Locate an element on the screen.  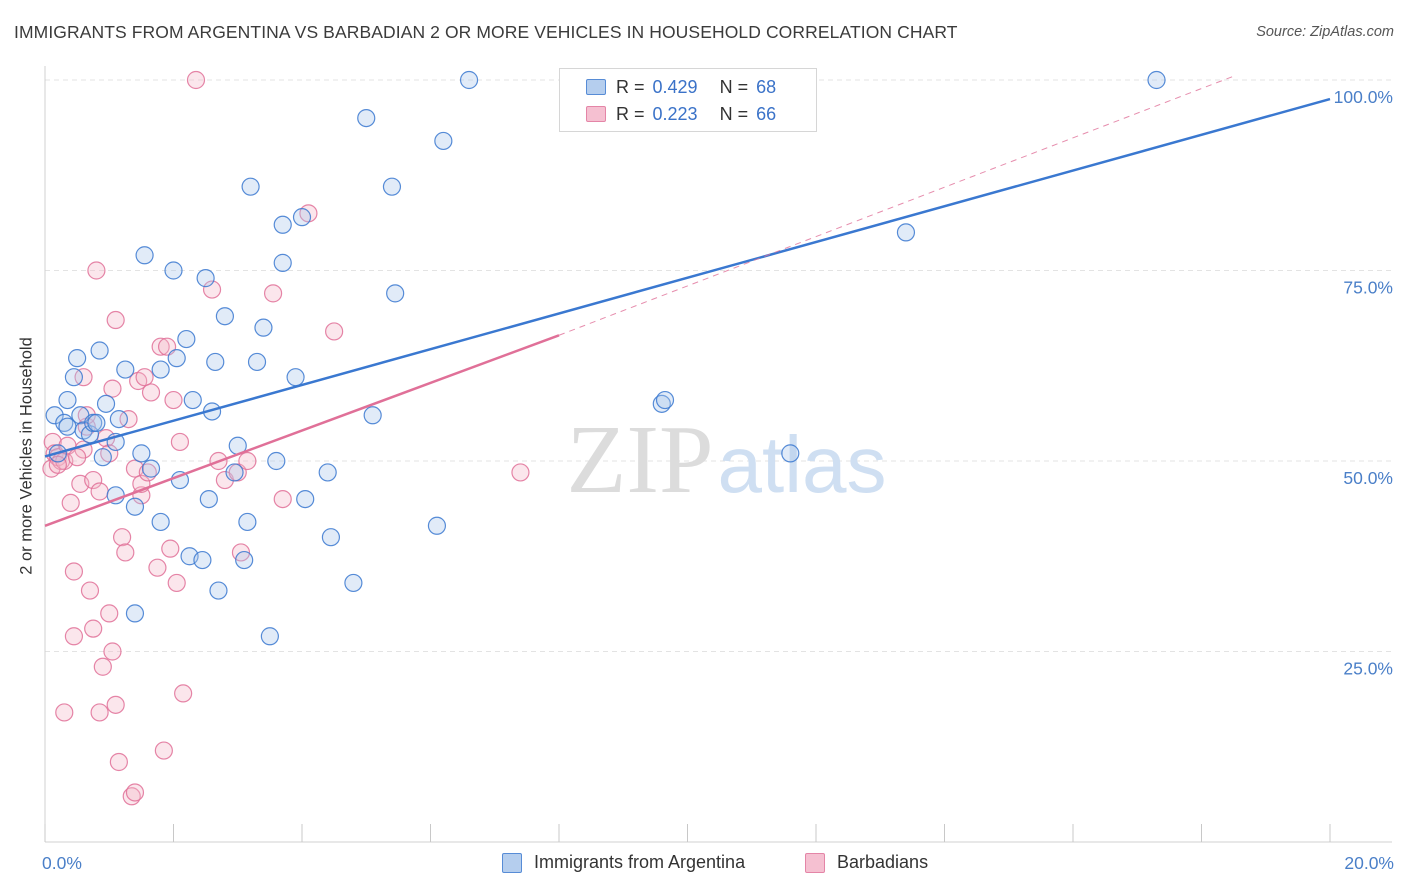
x-tick-label: 0.0% is located at coordinates (62, 863).